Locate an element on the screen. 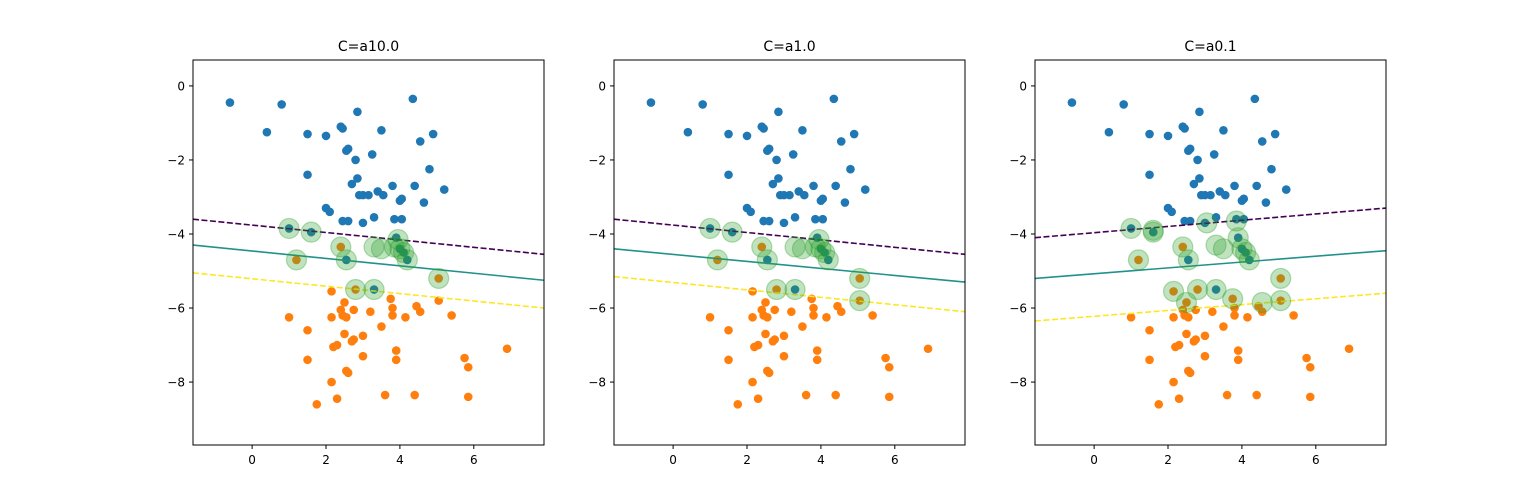 Image resolution: width=1539 pixels, height=500 pixels. y-tick-label: −4 is located at coordinates (176, 234).